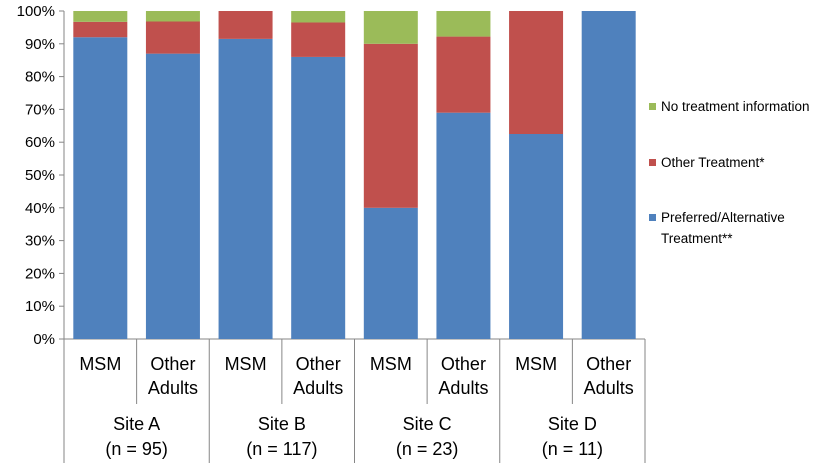  What do you see at coordinates (282, 424) in the screenshot?
I see `group-label: Site B` at bounding box center [282, 424].